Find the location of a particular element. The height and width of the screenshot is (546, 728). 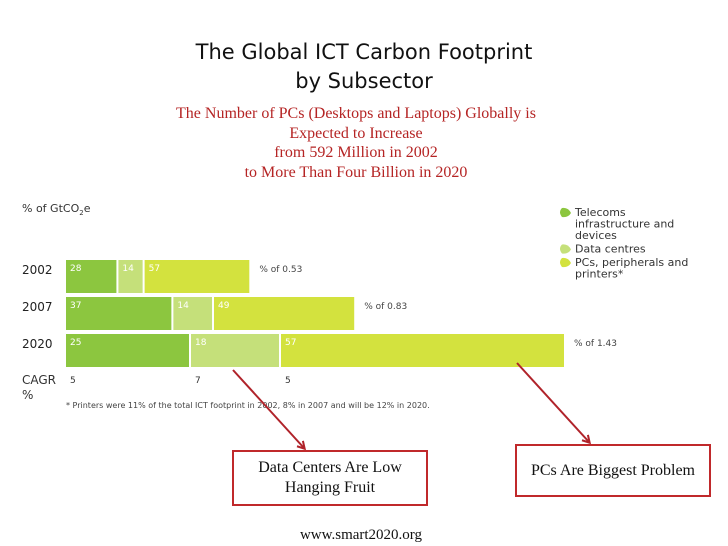

subtitle-line-4: to More Than Four Billion in 2020 is located at coordinates (356, 172).